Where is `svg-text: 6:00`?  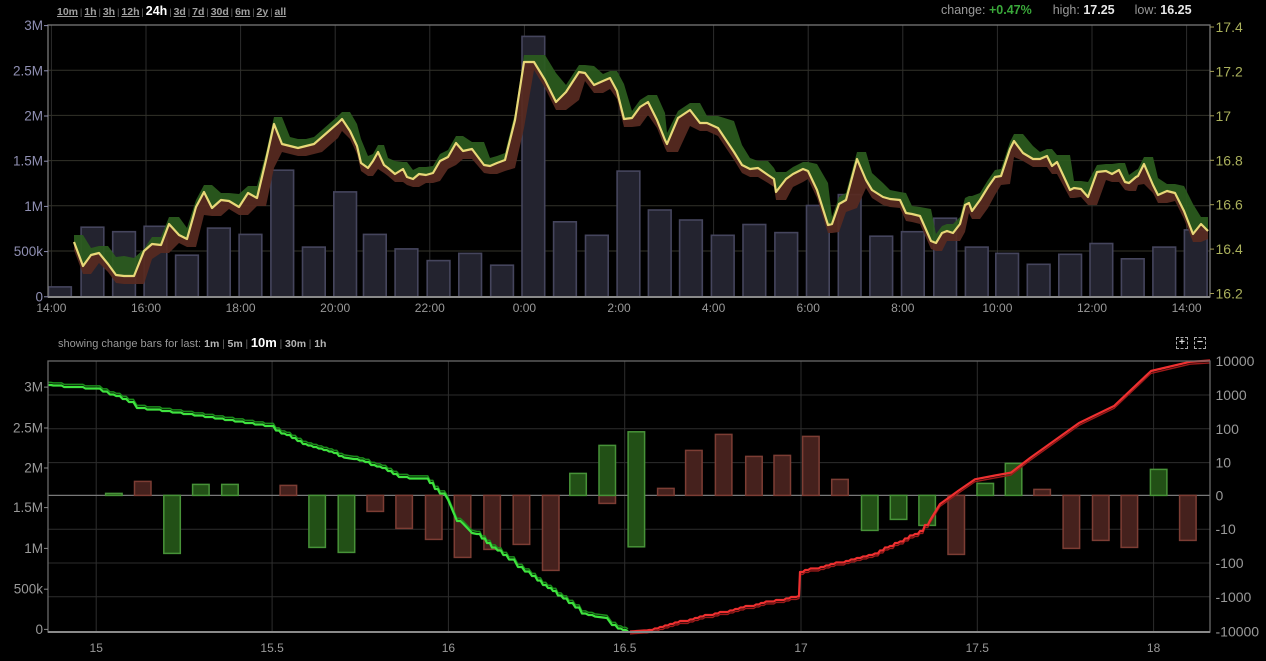 svg-text: 6:00 is located at coordinates (809, 308).